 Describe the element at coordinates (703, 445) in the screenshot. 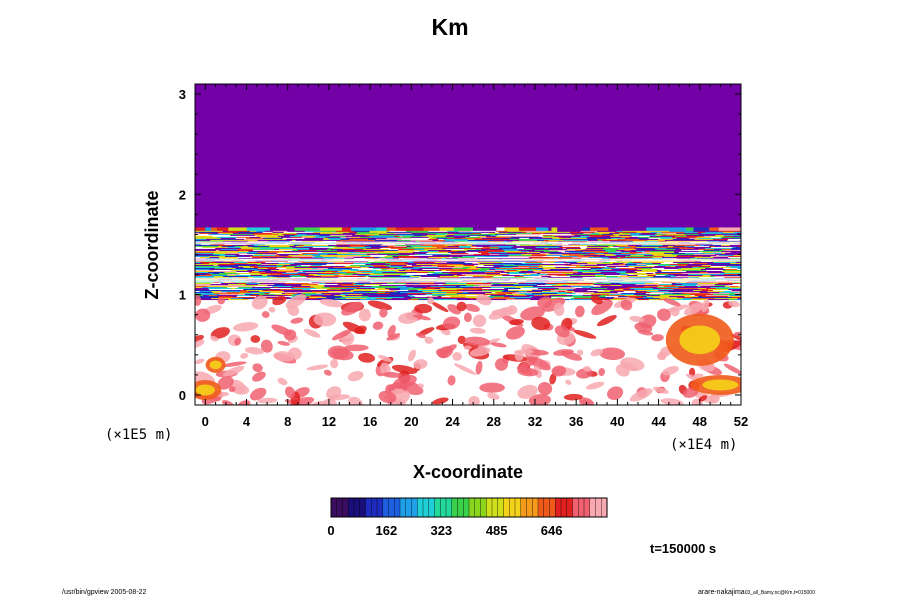

I see `x-unit-label: (×1E4 m)` at that location.